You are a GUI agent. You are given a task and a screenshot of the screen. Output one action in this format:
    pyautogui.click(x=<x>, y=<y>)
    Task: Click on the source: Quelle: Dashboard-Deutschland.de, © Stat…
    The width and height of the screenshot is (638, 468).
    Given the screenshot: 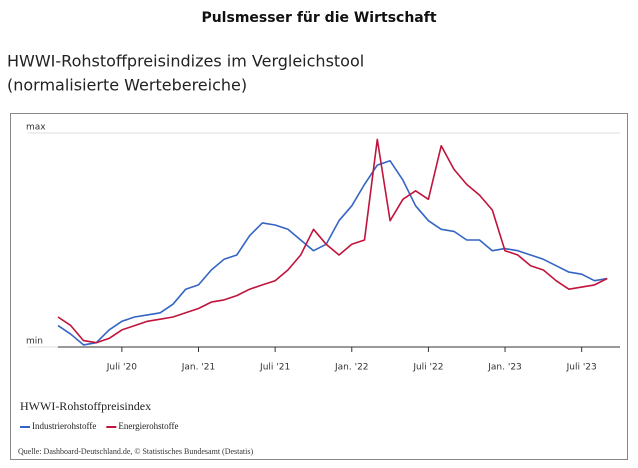 What is the action you would take?
    pyautogui.click(x=135, y=451)
    